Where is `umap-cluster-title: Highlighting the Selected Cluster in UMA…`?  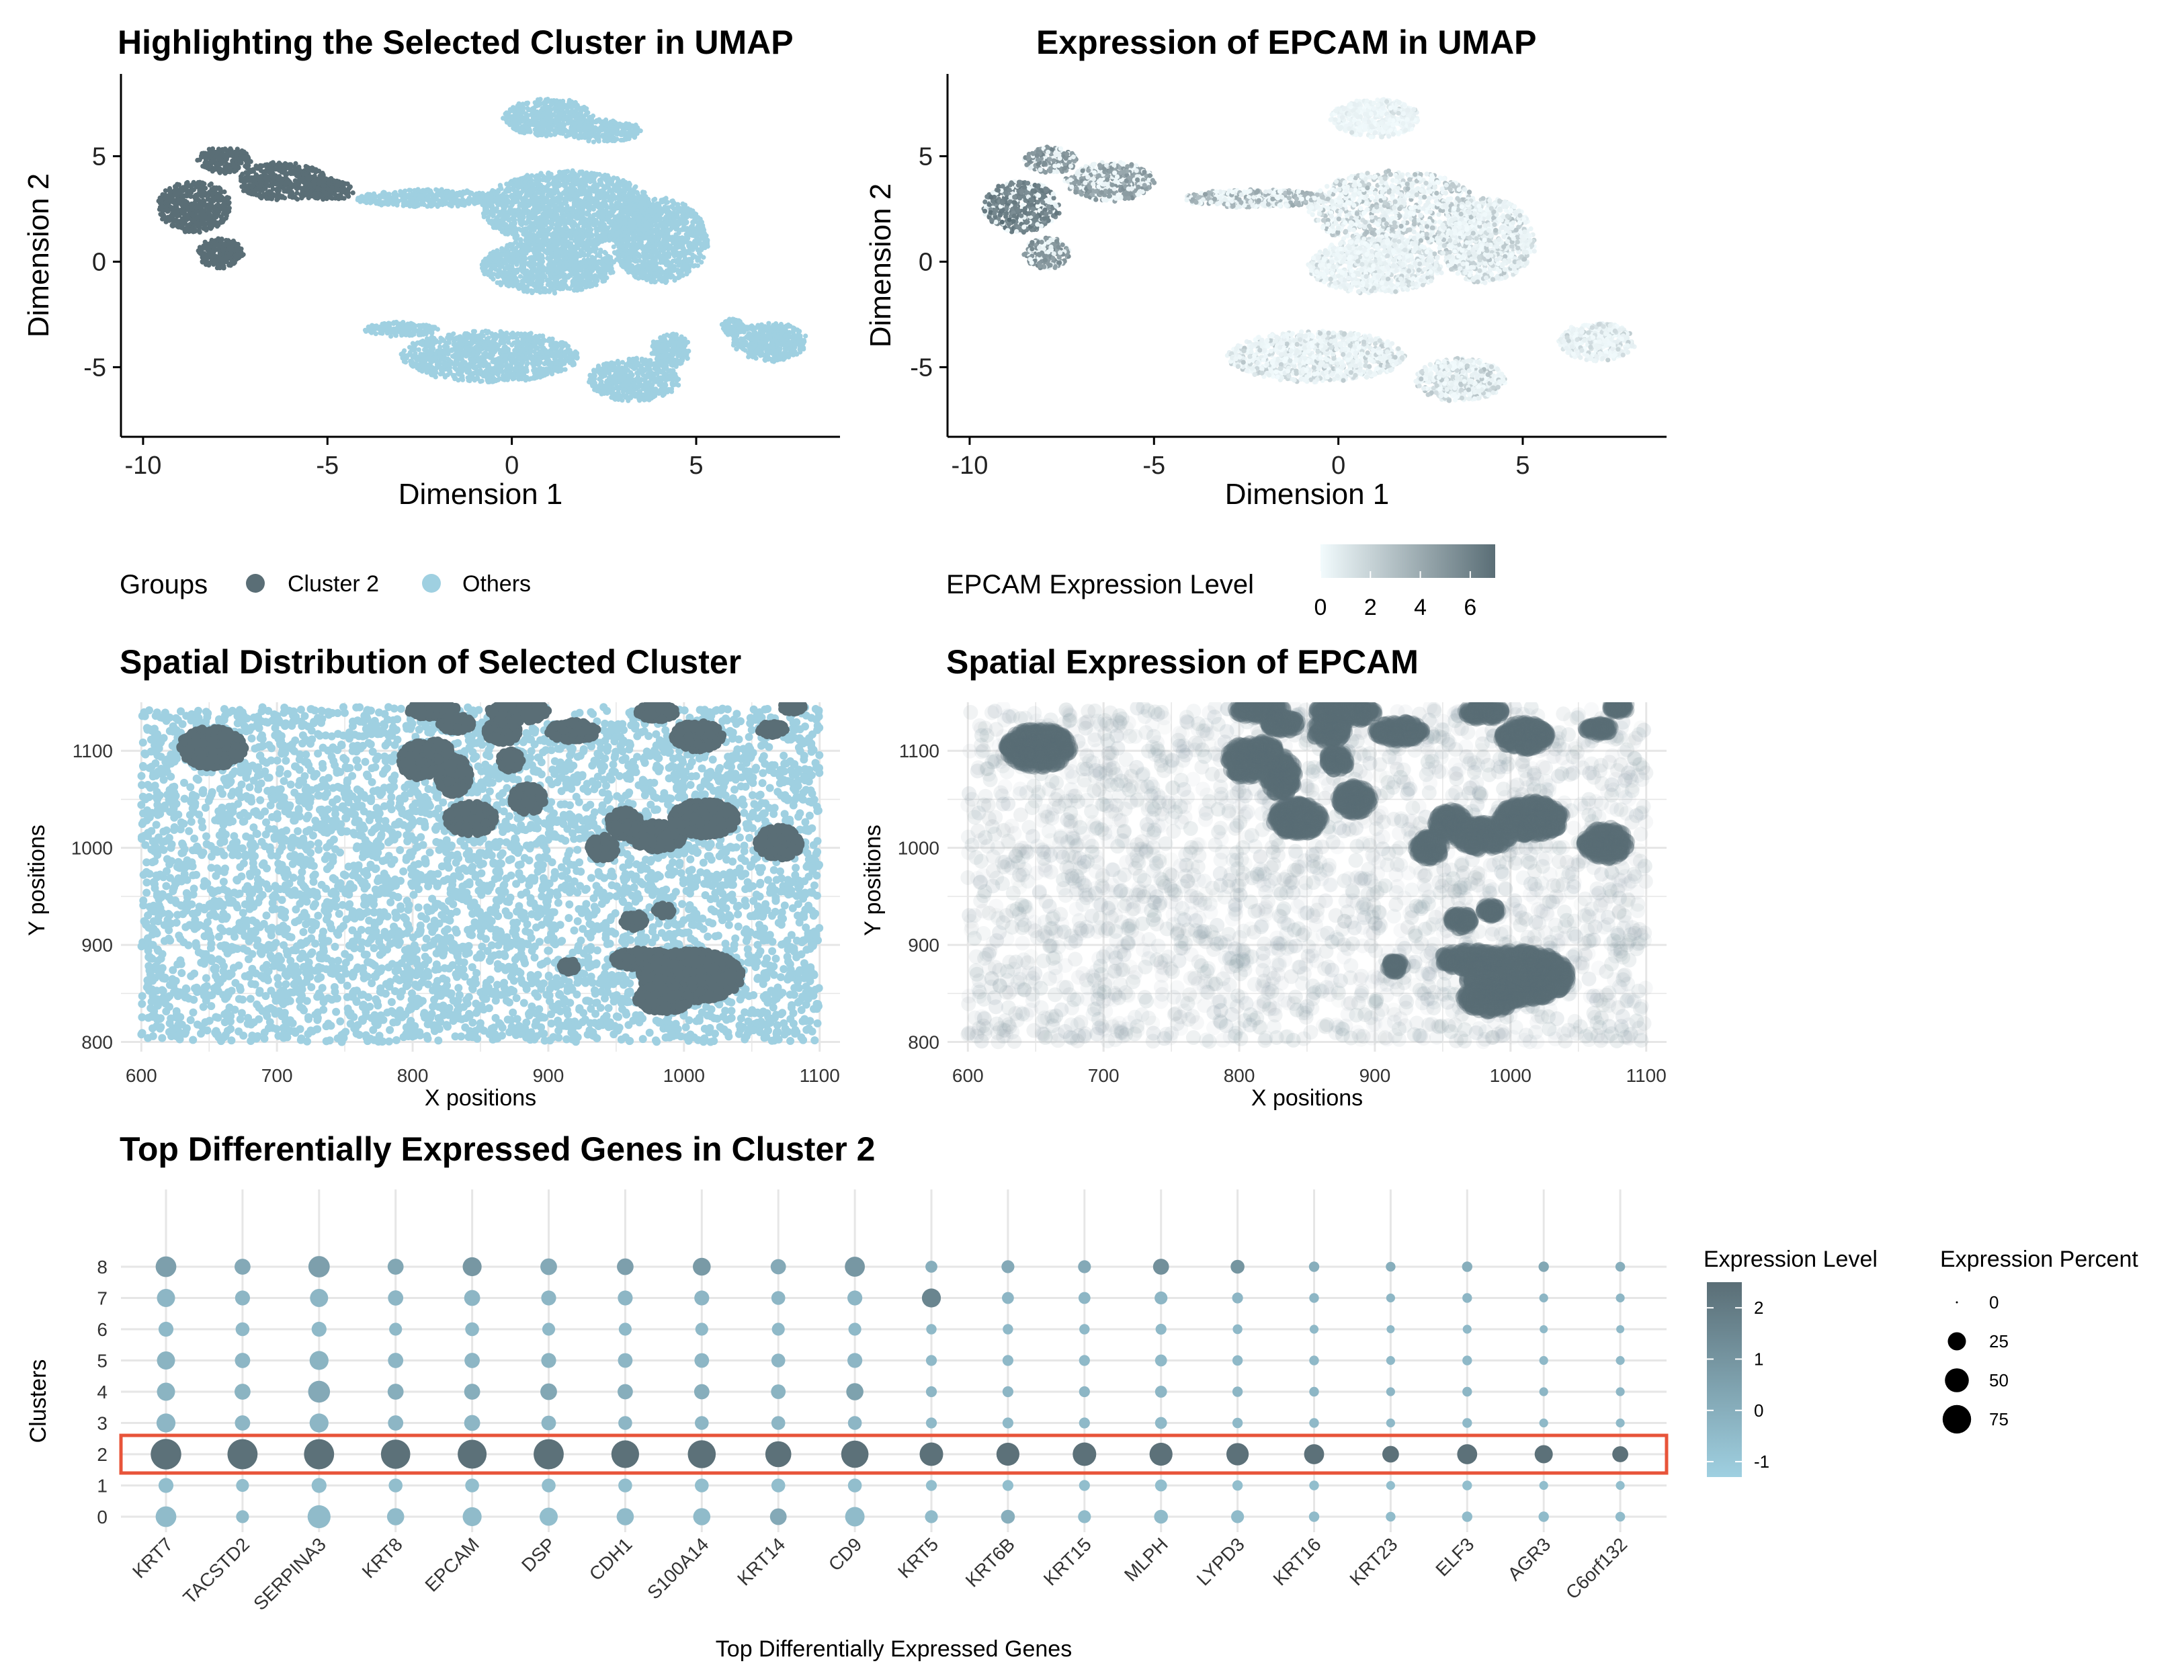 umap-cluster-title: Highlighting the Selected Cluster in UMA… is located at coordinates (456, 42).